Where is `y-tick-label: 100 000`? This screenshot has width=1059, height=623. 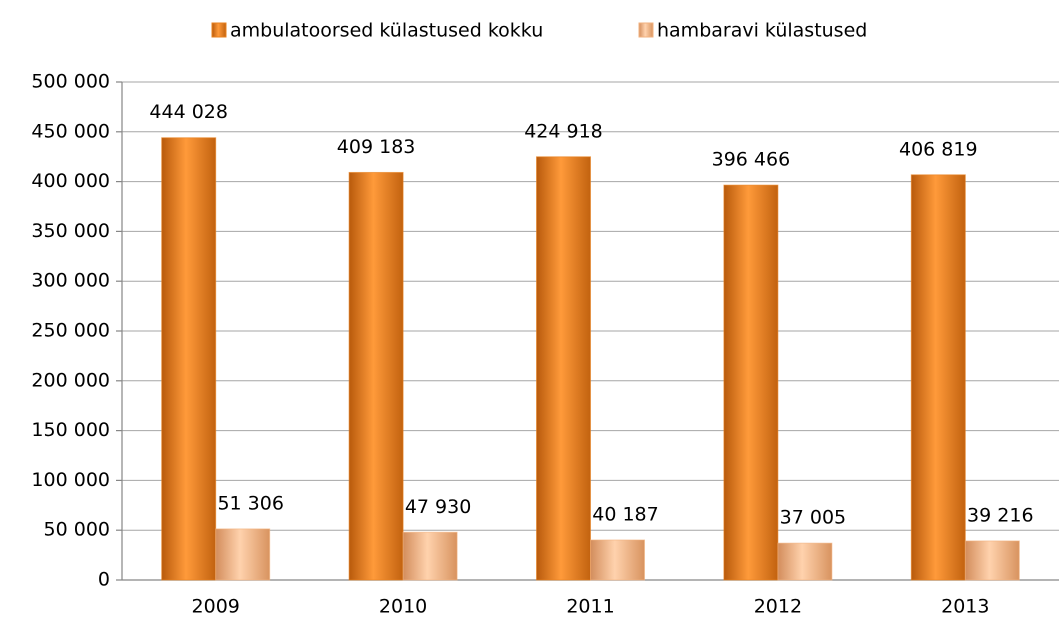 y-tick-label: 100 000 is located at coordinates (70, 480).